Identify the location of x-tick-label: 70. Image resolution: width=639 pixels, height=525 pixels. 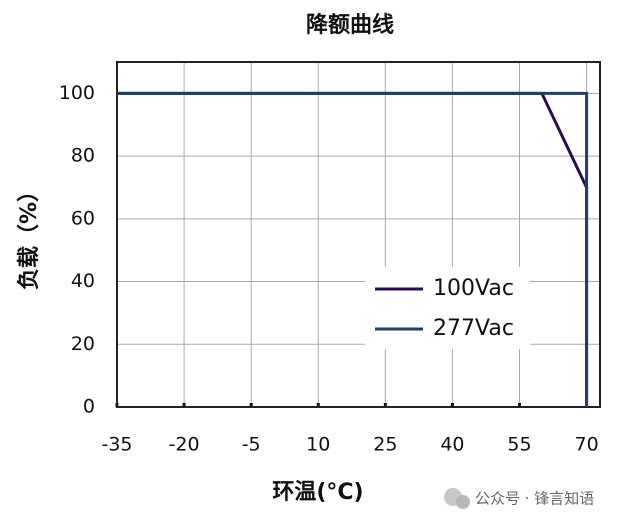
(586, 445).